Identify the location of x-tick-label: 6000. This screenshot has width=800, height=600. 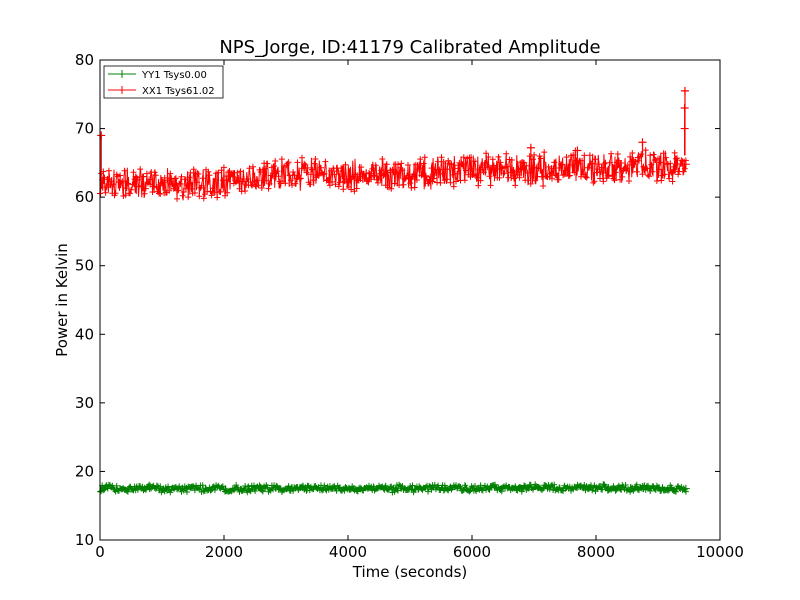
(472, 552).